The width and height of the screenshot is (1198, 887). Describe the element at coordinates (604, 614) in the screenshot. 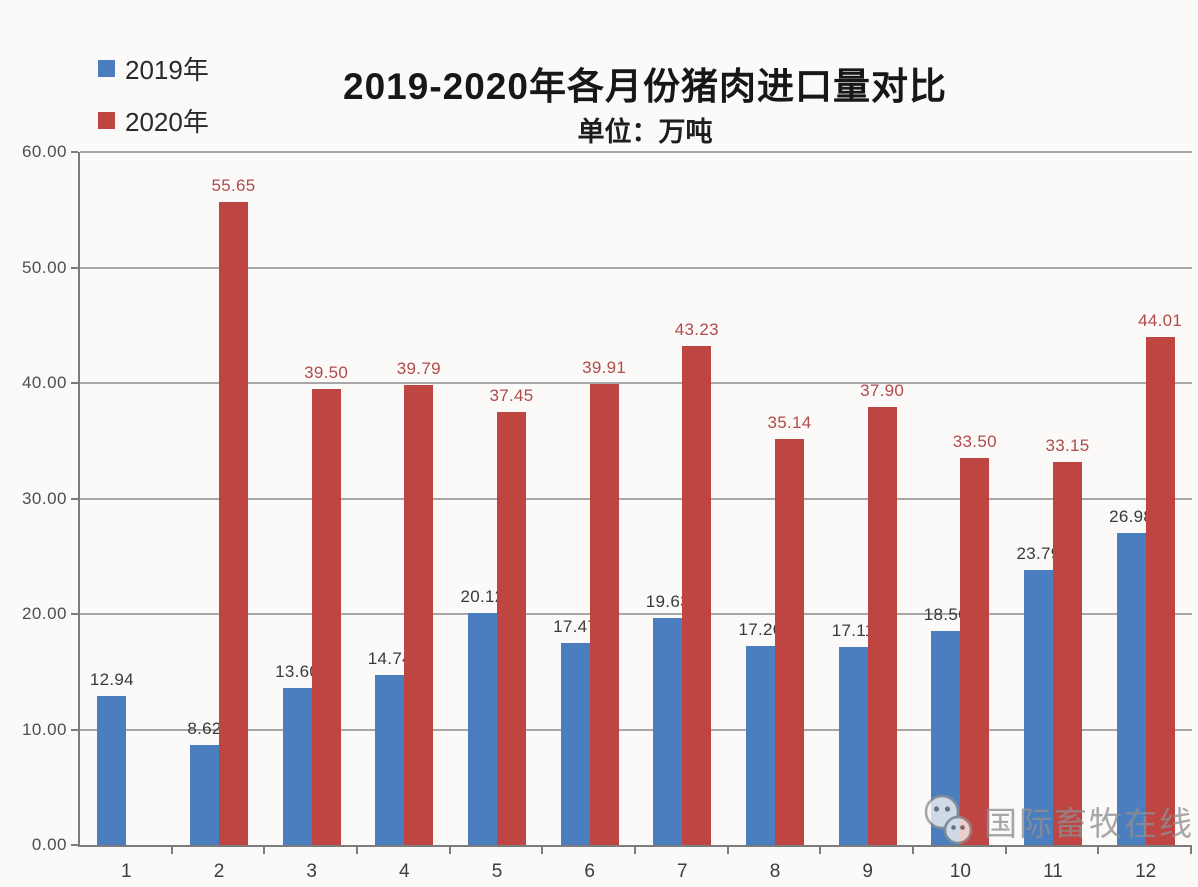

I see `bar-2020-m6` at that location.